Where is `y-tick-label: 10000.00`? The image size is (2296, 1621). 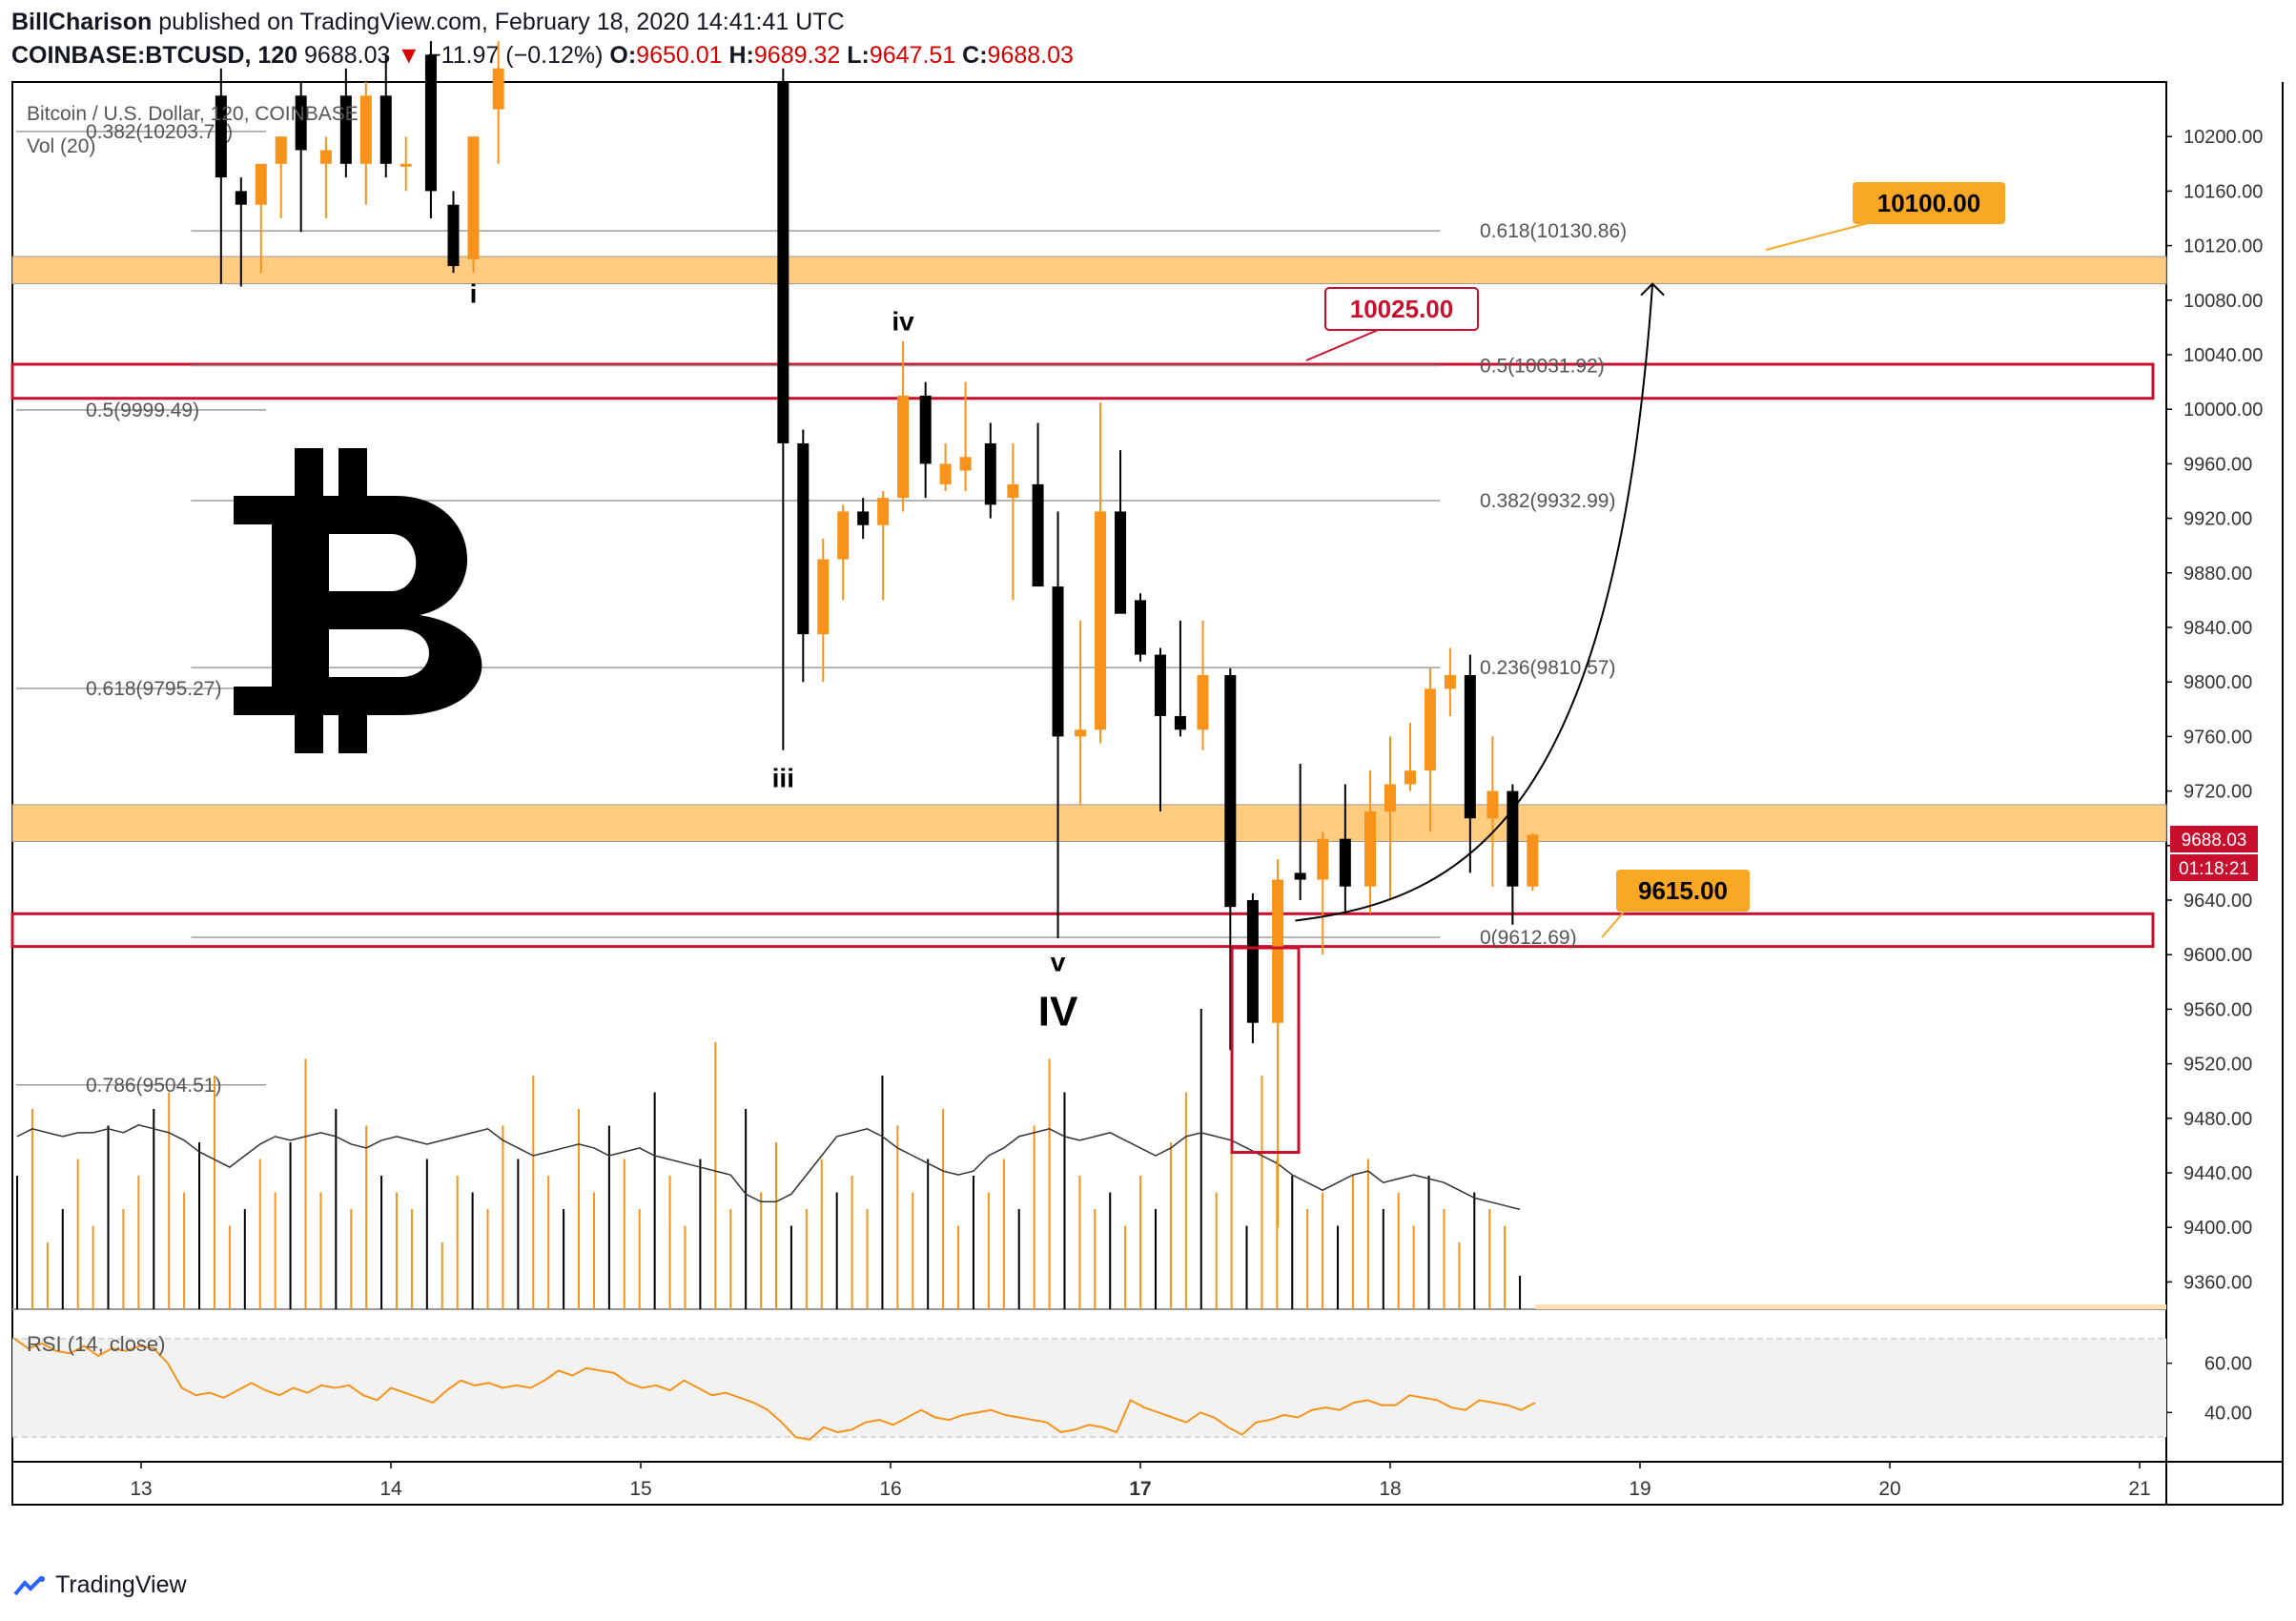 y-tick-label: 10000.00 is located at coordinates (2223, 410).